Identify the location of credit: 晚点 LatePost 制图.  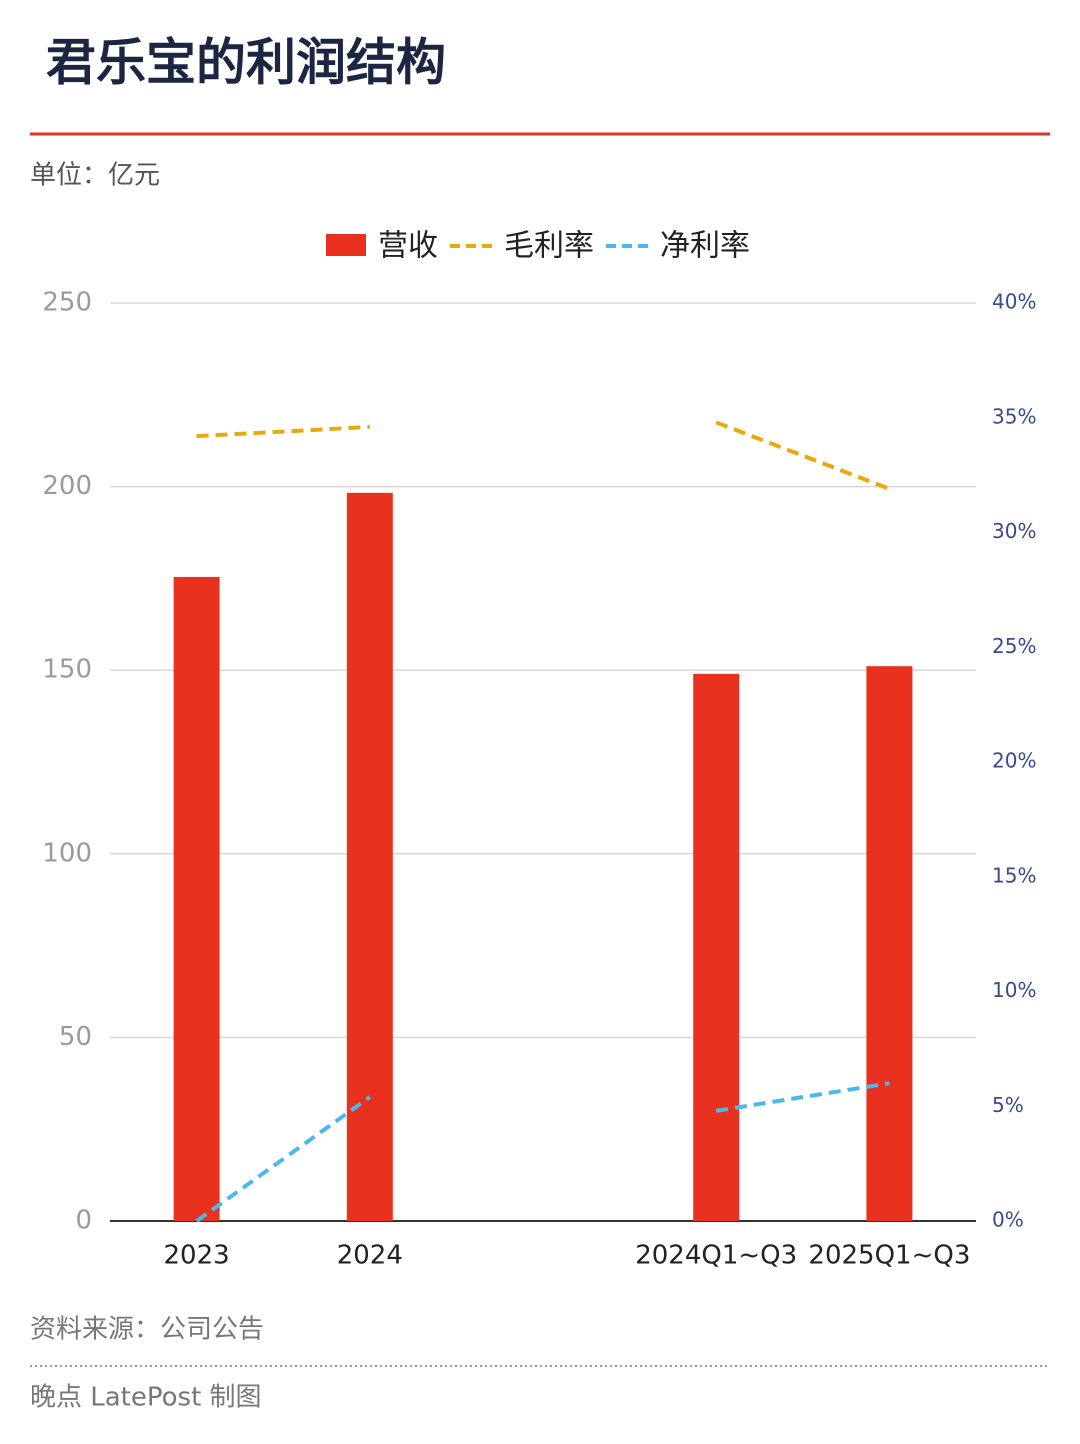
(146, 1398).